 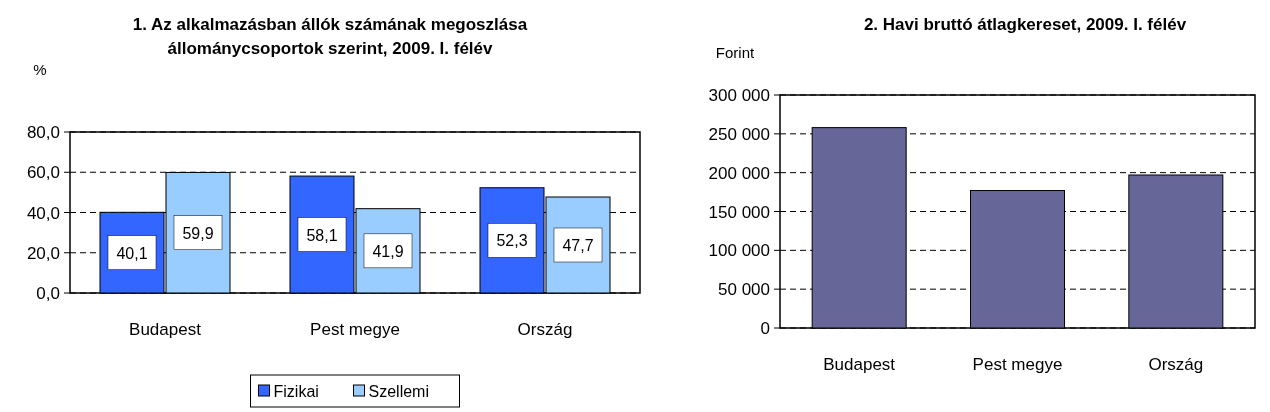 What do you see at coordinates (739, 212) in the screenshot?
I see `y-tick-label: 150 000` at bounding box center [739, 212].